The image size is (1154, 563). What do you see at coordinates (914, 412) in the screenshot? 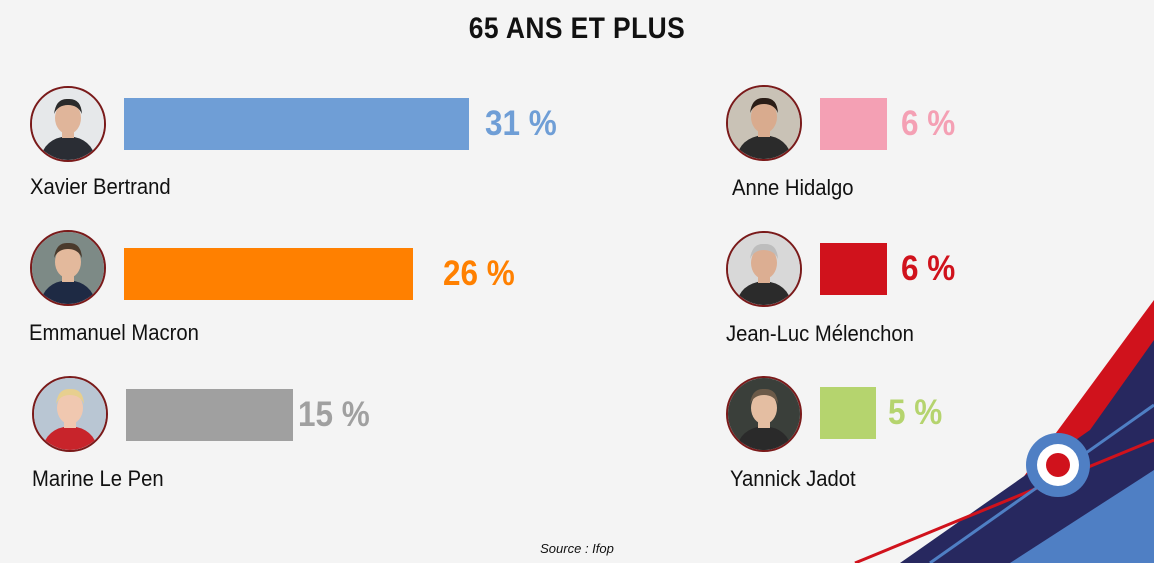
I see `value-label-yannick-jadot: 5 %` at bounding box center [914, 412].